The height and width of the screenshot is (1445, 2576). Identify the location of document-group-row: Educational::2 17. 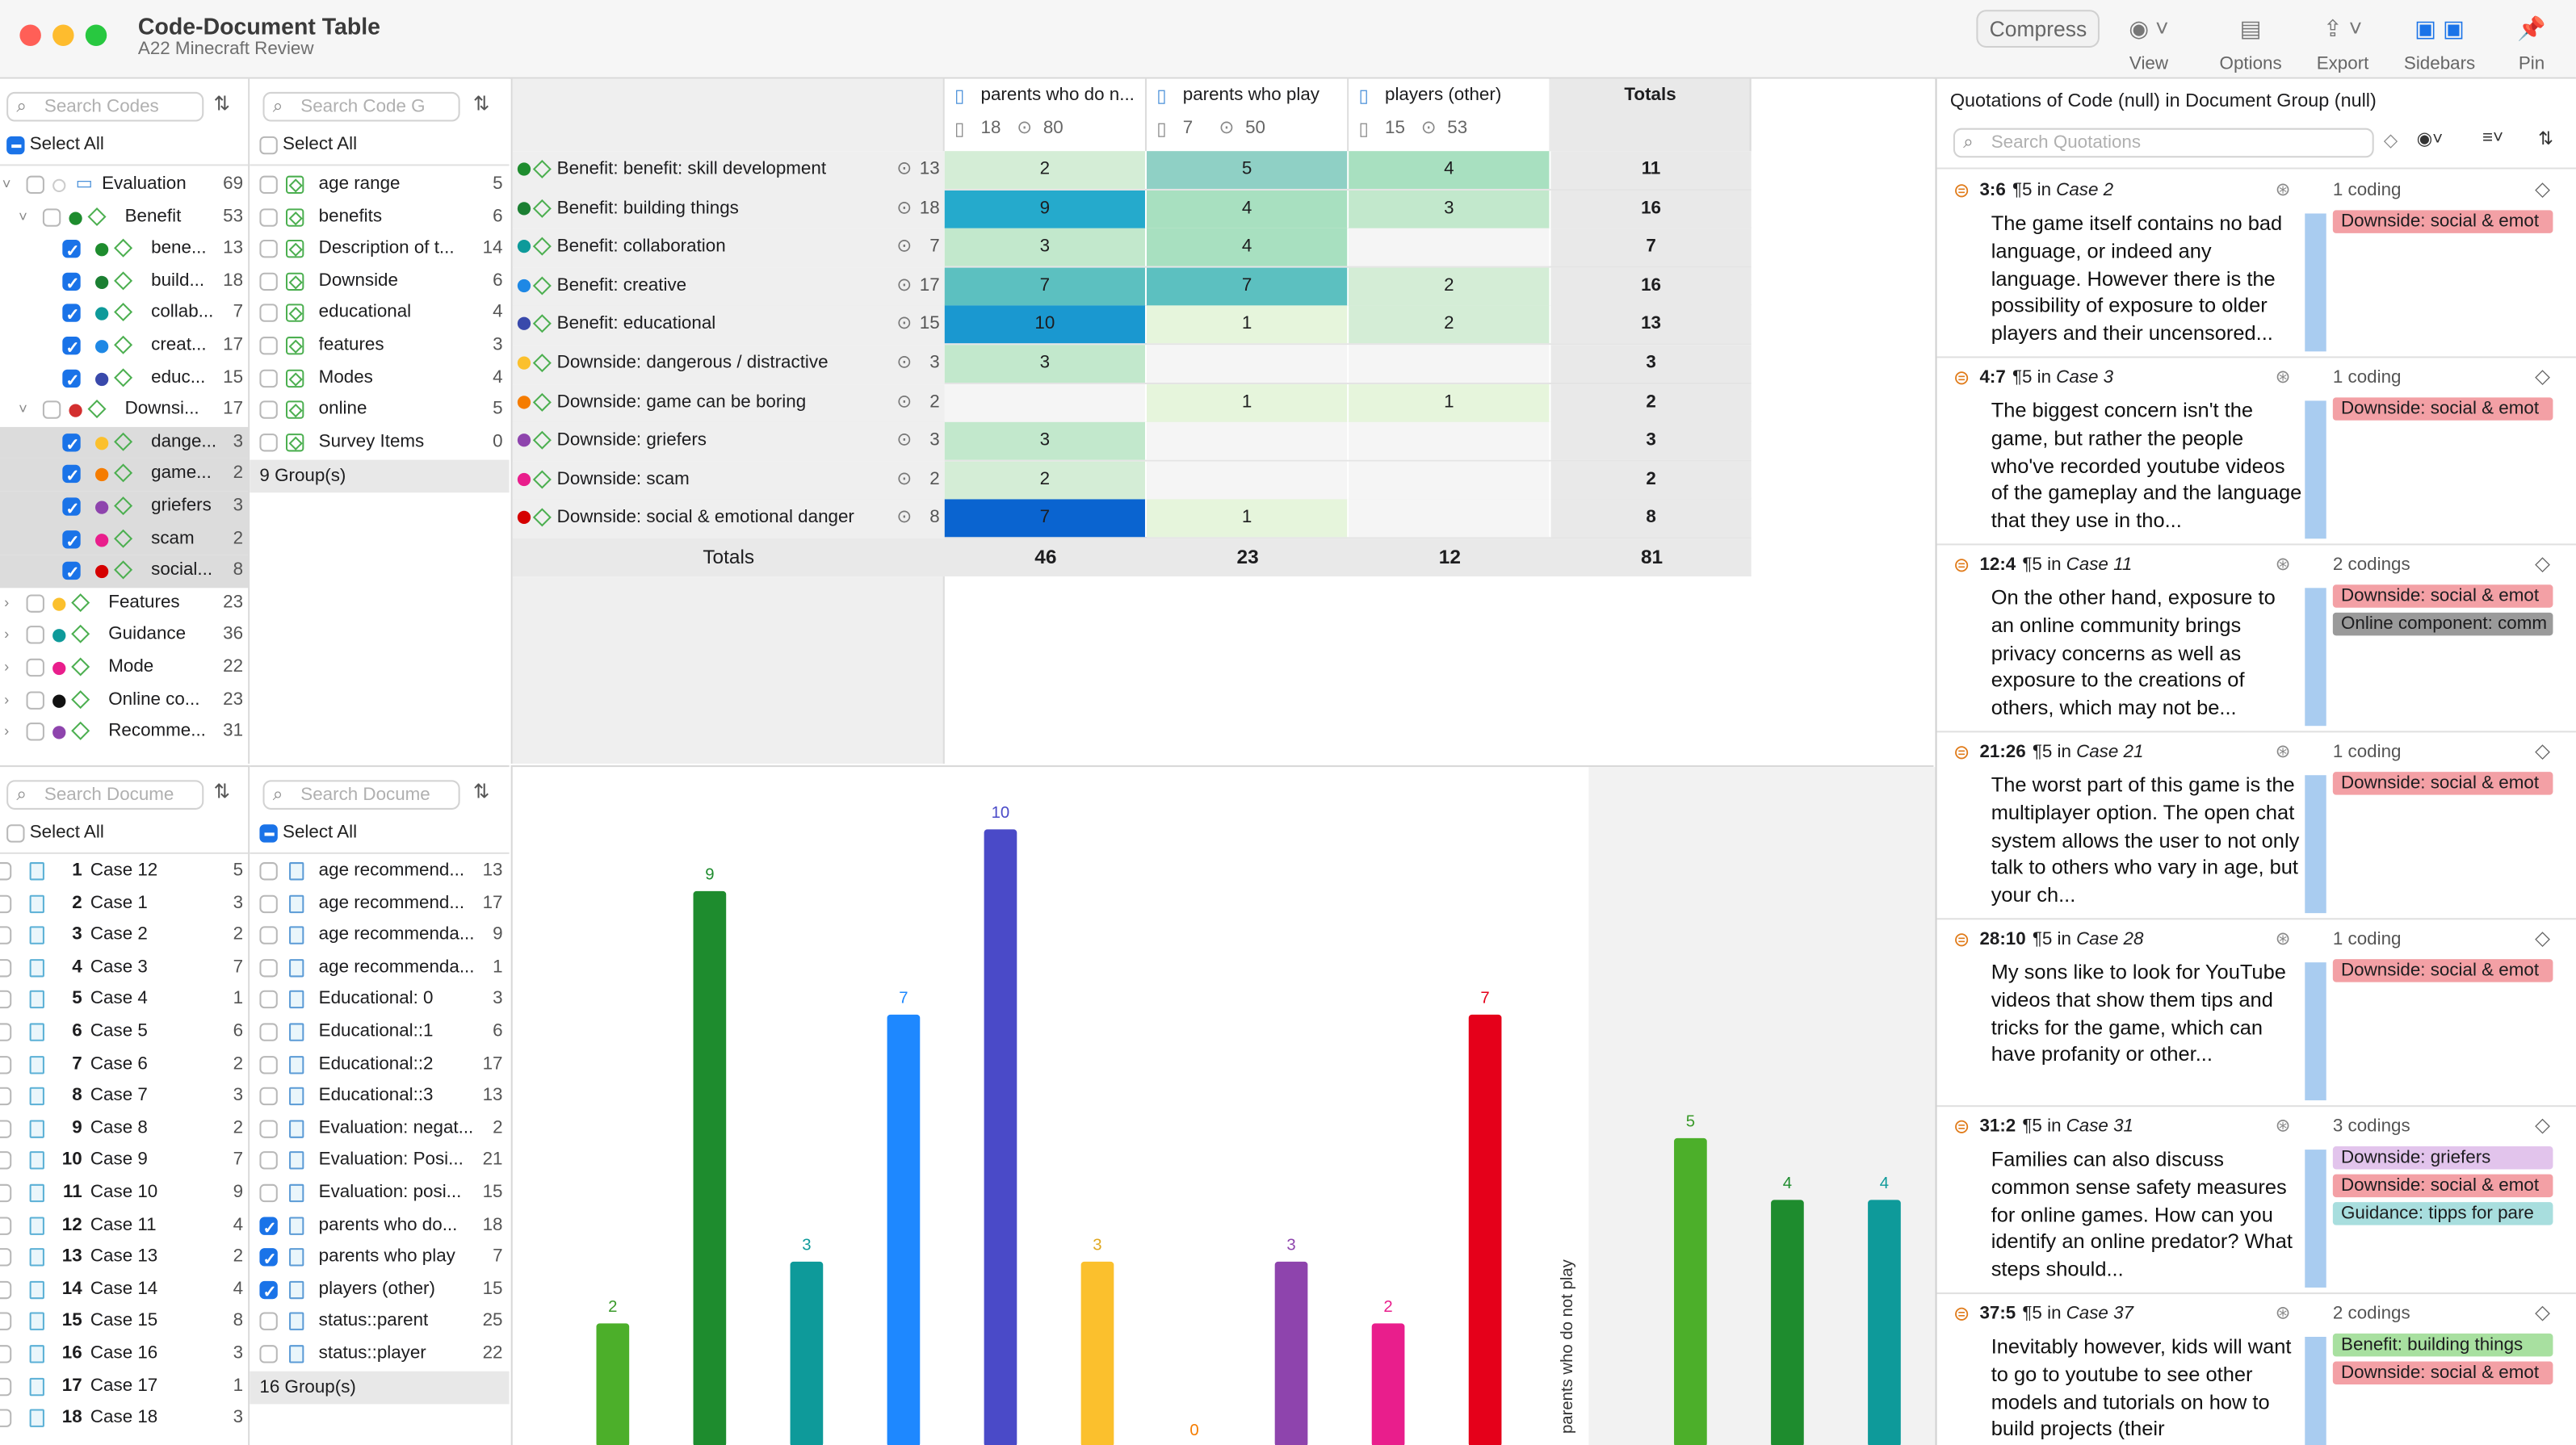
(379, 1065).